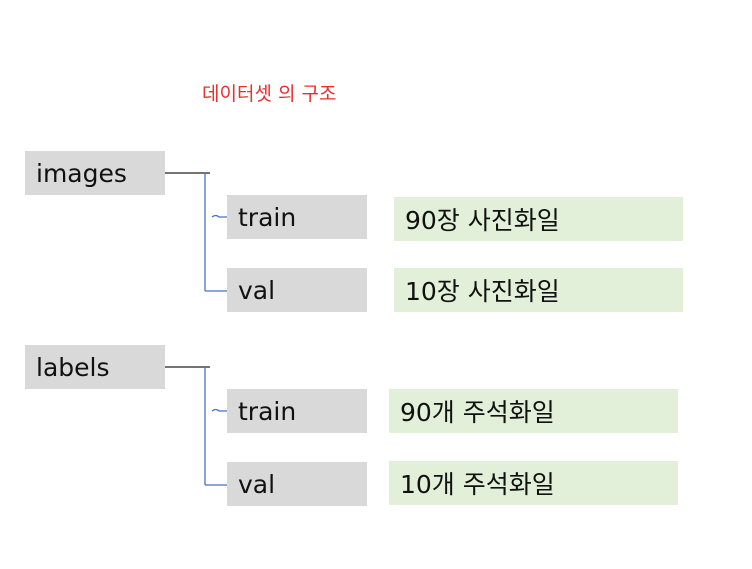 This screenshot has width=752, height=569. What do you see at coordinates (297, 484) in the screenshot?
I see `labels-val-node: val` at bounding box center [297, 484].